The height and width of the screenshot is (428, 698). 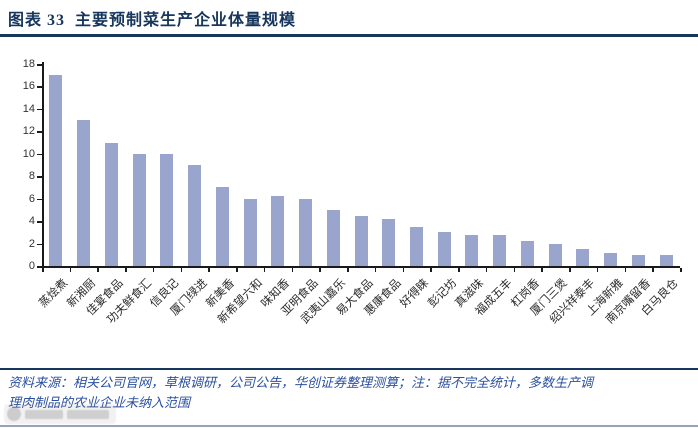 I want to click on y-tick-label: 4, so click(x=31, y=221).